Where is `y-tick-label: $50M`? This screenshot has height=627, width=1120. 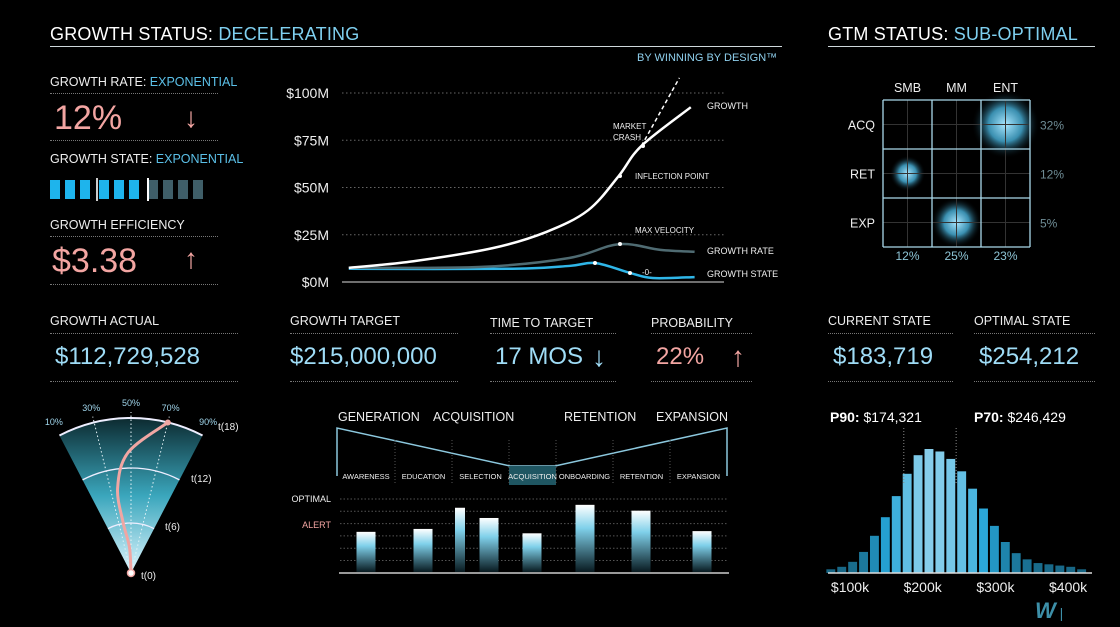 y-tick-label: $50M is located at coordinates (311, 188).